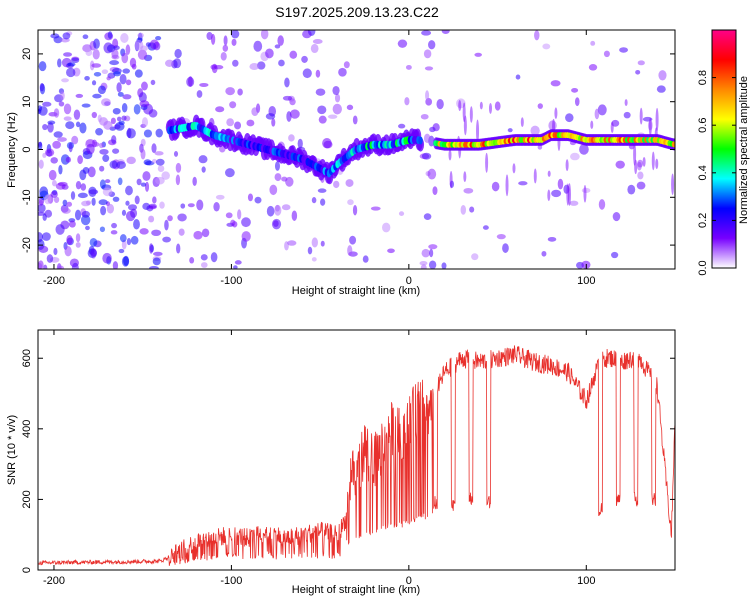  Describe the element at coordinates (54, 581) in the screenshot. I see `x-tick-label: -200` at that location.